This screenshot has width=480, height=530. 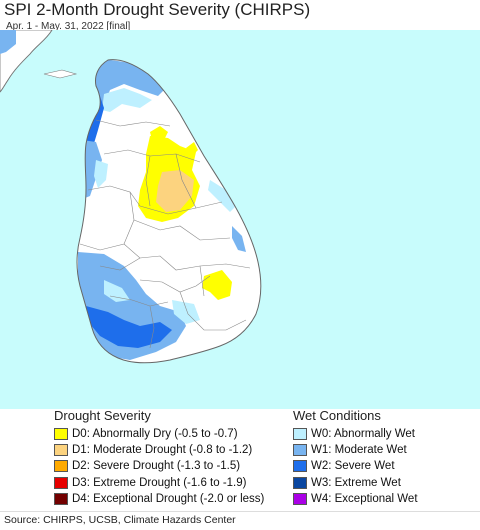 What do you see at coordinates (159, 133) in the screenshot?
I see `north-abnormally-dry-patch` at bounding box center [159, 133].